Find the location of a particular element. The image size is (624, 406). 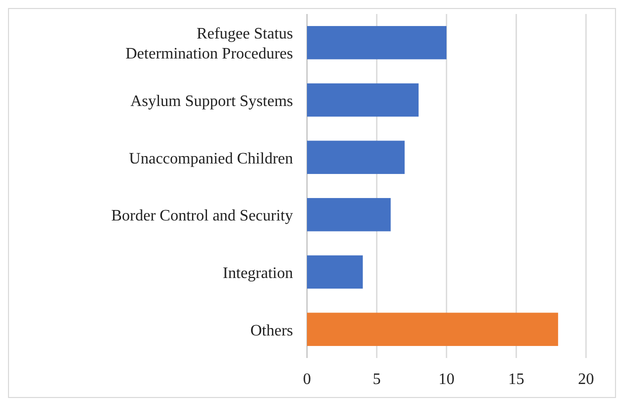

y-tick-label: Asylum Support Systems is located at coordinates (211, 101).